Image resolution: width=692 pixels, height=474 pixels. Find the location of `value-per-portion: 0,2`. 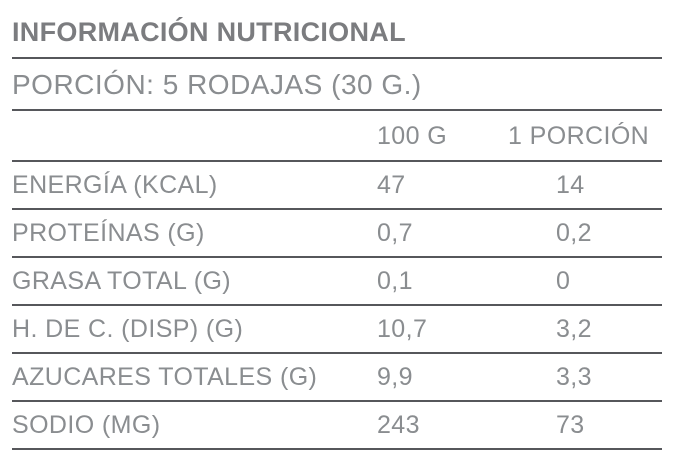

value-per-portion: 0,2 is located at coordinates (574, 232).